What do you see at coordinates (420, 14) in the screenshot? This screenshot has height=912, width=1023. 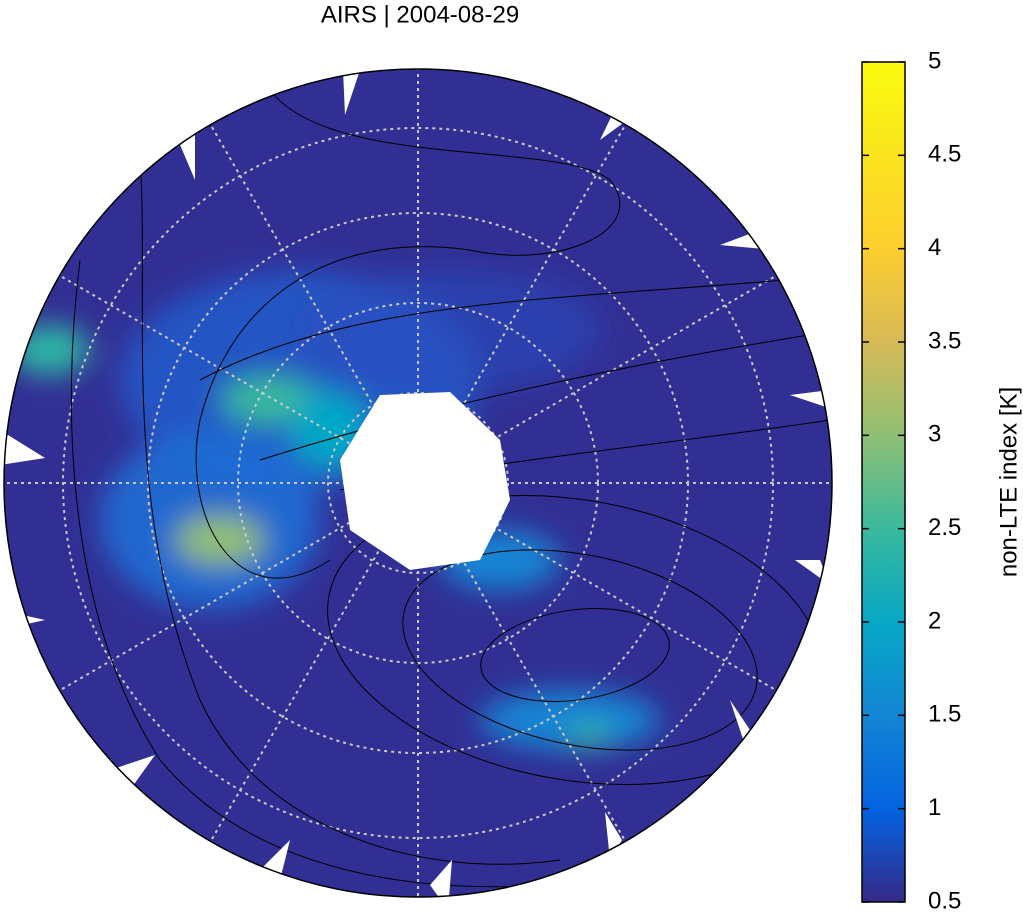 I see `title: AIRS | 2004-08-29` at bounding box center [420, 14].